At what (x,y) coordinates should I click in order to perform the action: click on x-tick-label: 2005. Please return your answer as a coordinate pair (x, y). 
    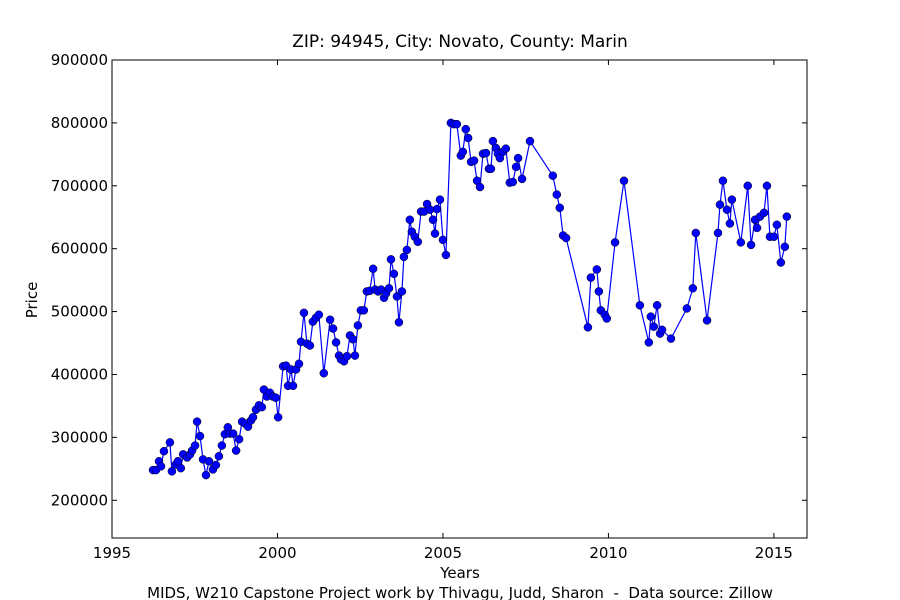
    Looking at the image, I should click on (443, 553).